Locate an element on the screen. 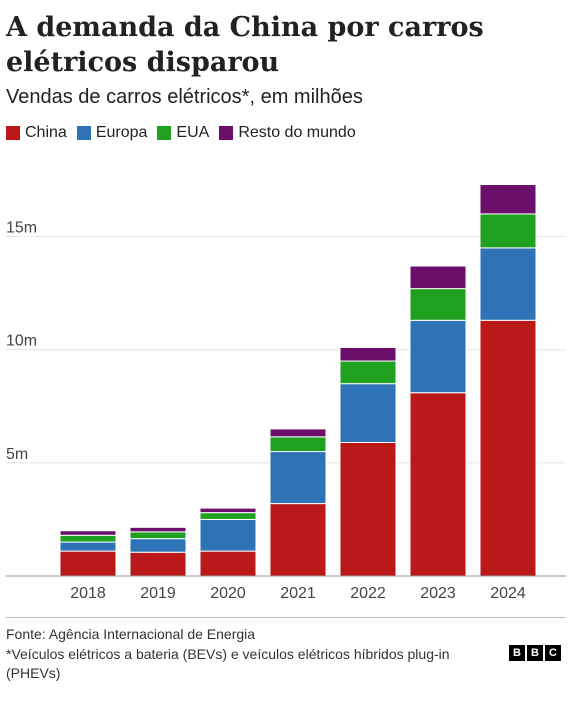 The height and width of the screenshot is (703, 583). chart-subtitle: Vendas de carros elétricos*, em milhões is located at coordinates (184, 97).